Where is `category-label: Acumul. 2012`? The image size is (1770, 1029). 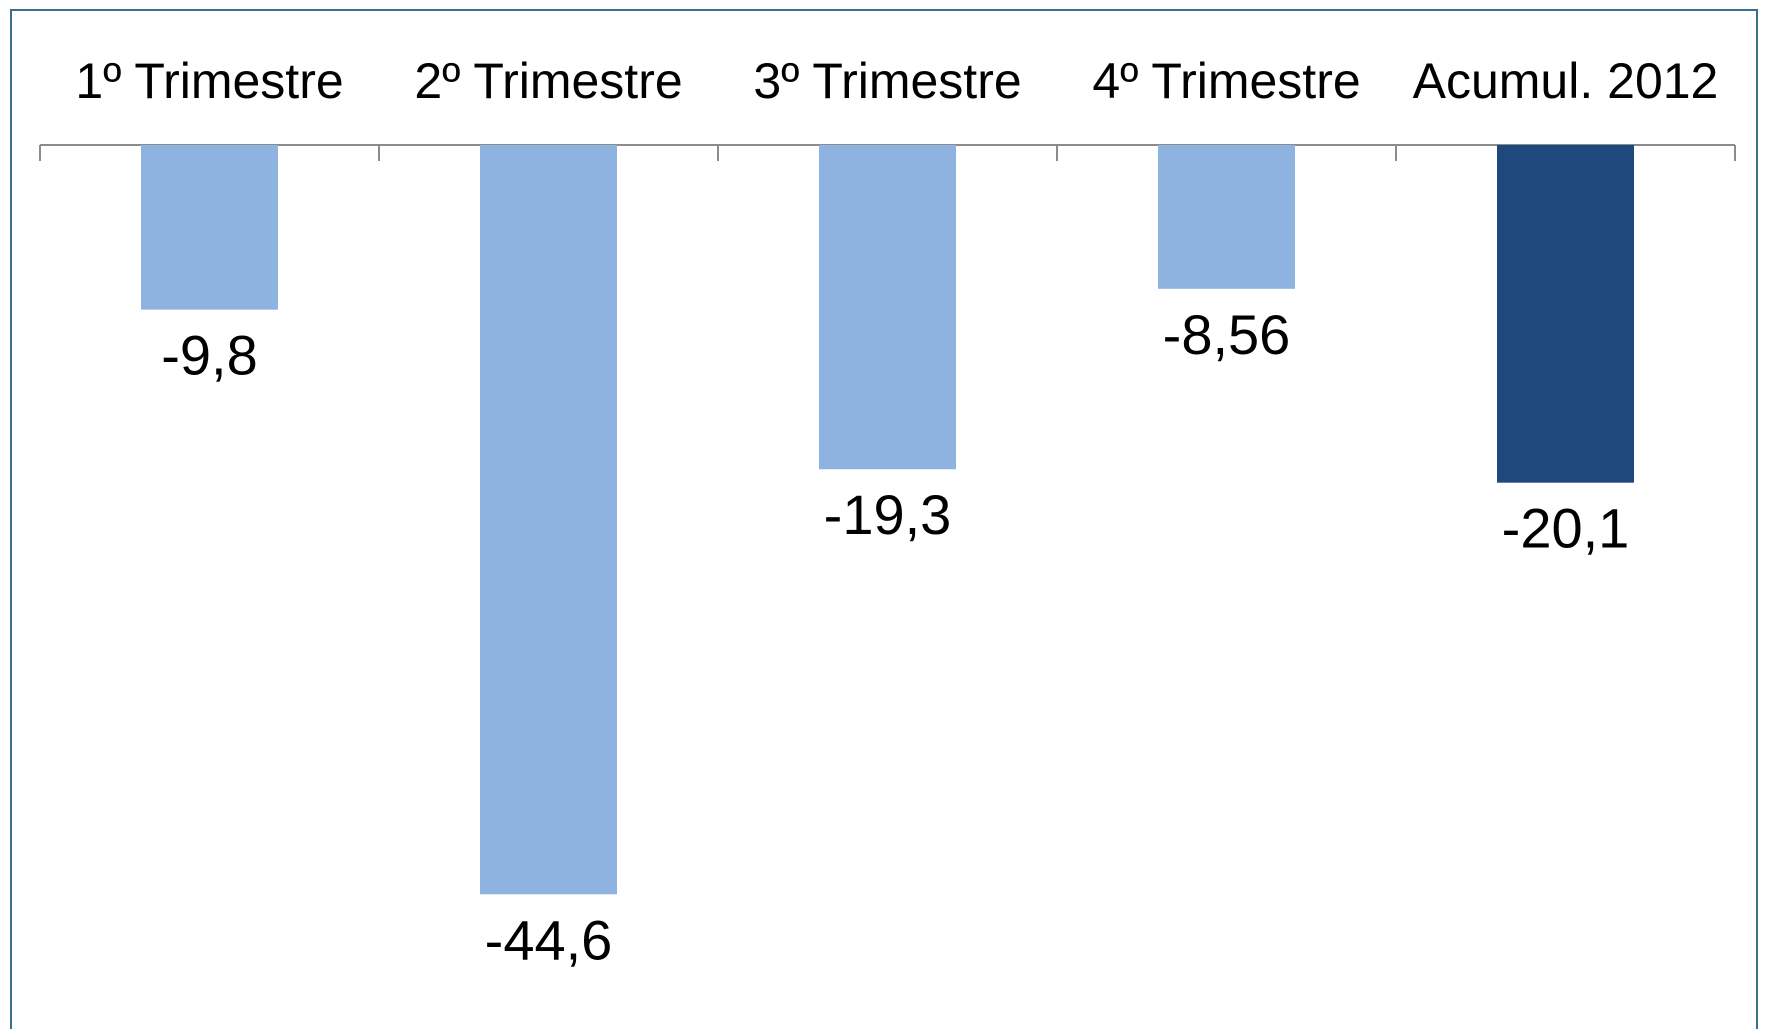 category-label: Acumul. 2012 is located at coordinates (1566, 81).